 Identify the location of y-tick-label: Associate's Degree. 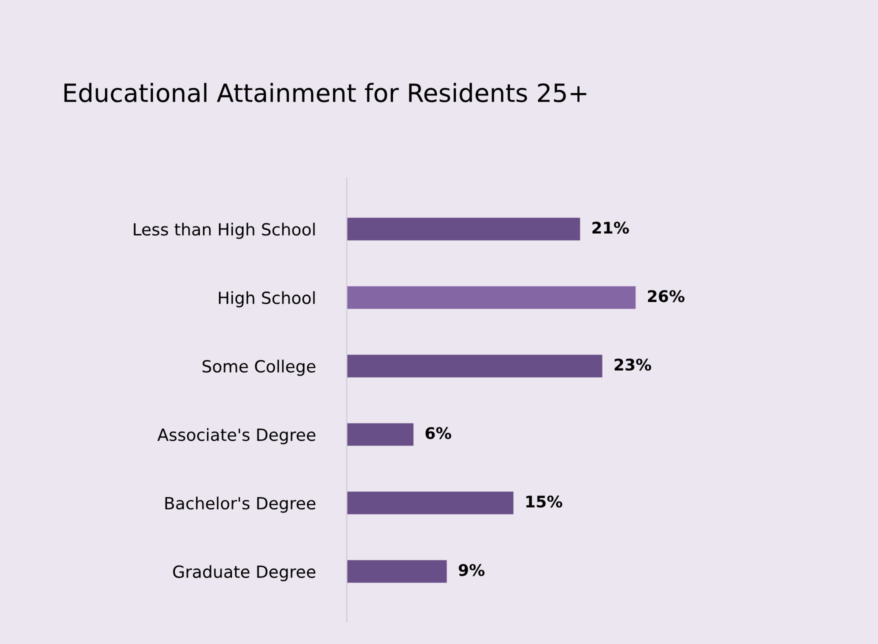
(236, 436).